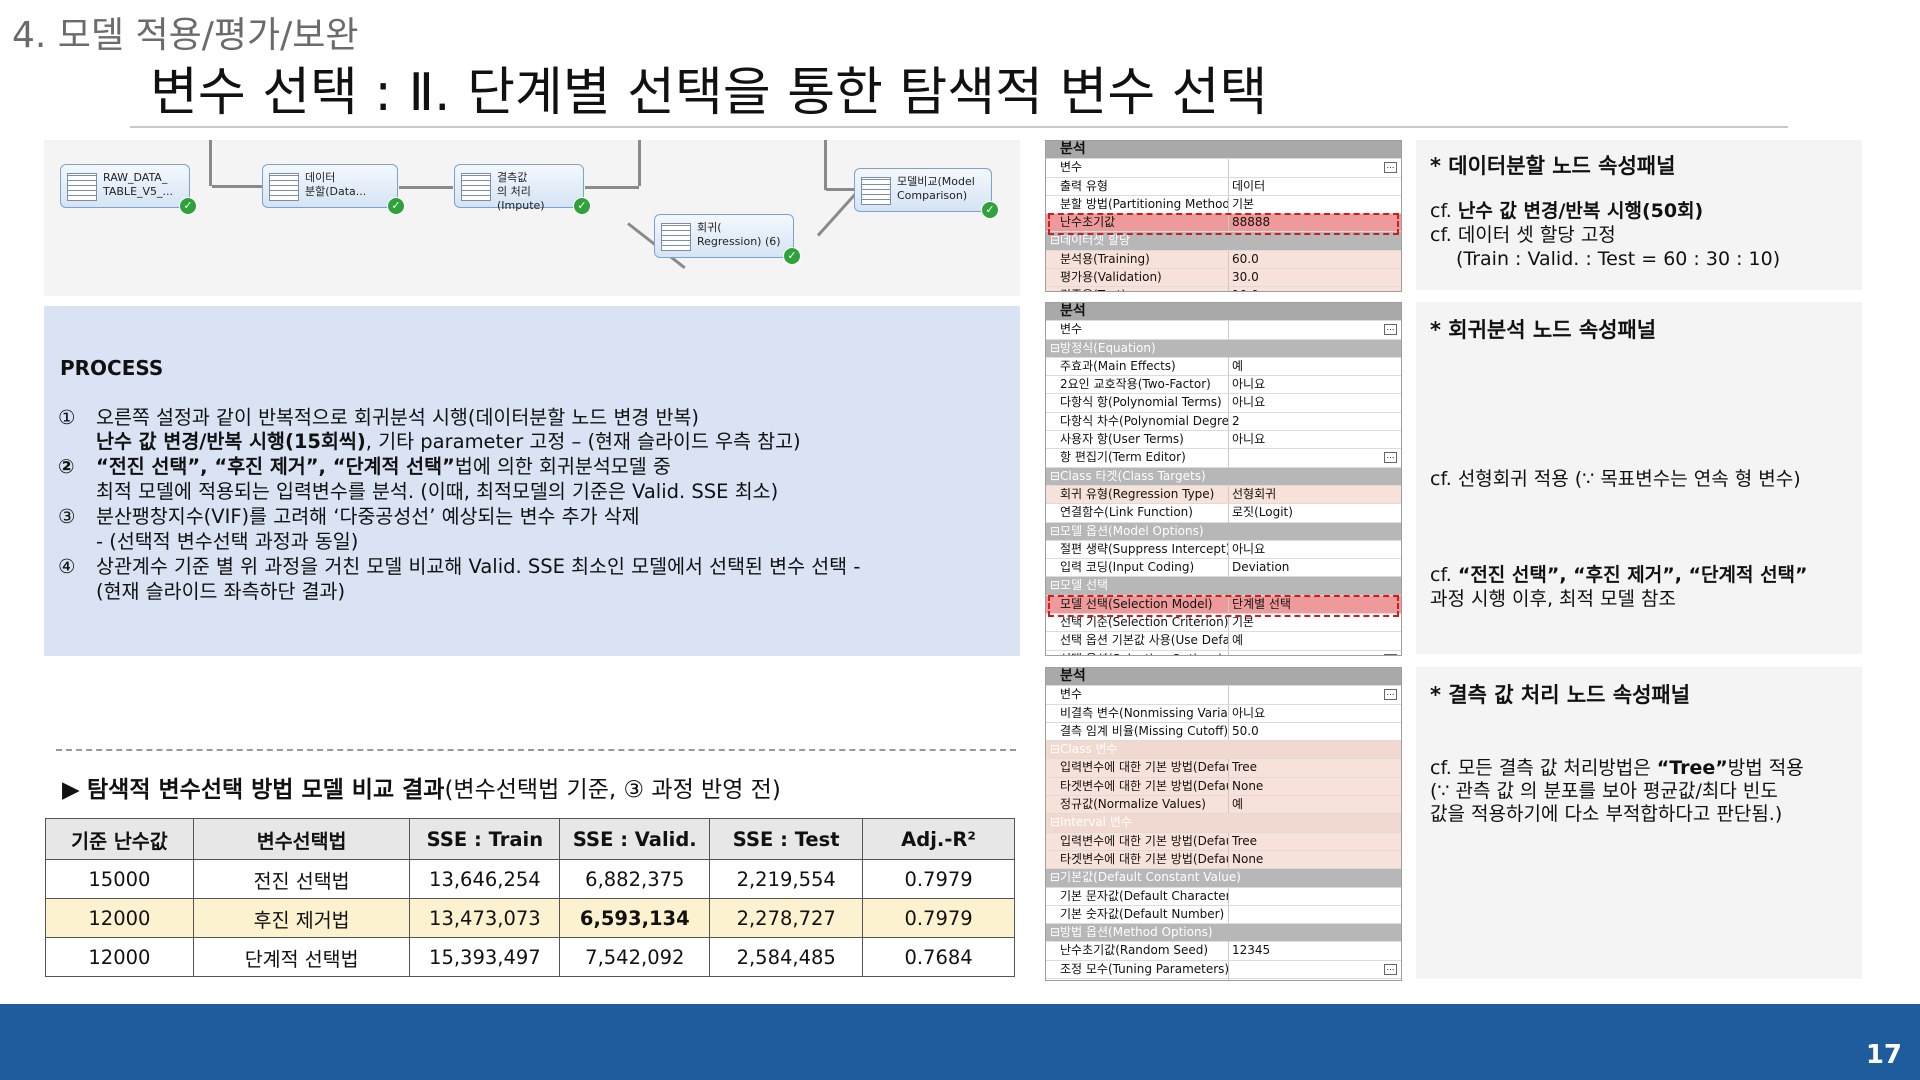 This screenshot has width=1920, height=1080. Describe the element at coordinates (727, 239) in the screenshot. I see `flow-node-regression: 회귀( Regression) (6) ✓` at that location.